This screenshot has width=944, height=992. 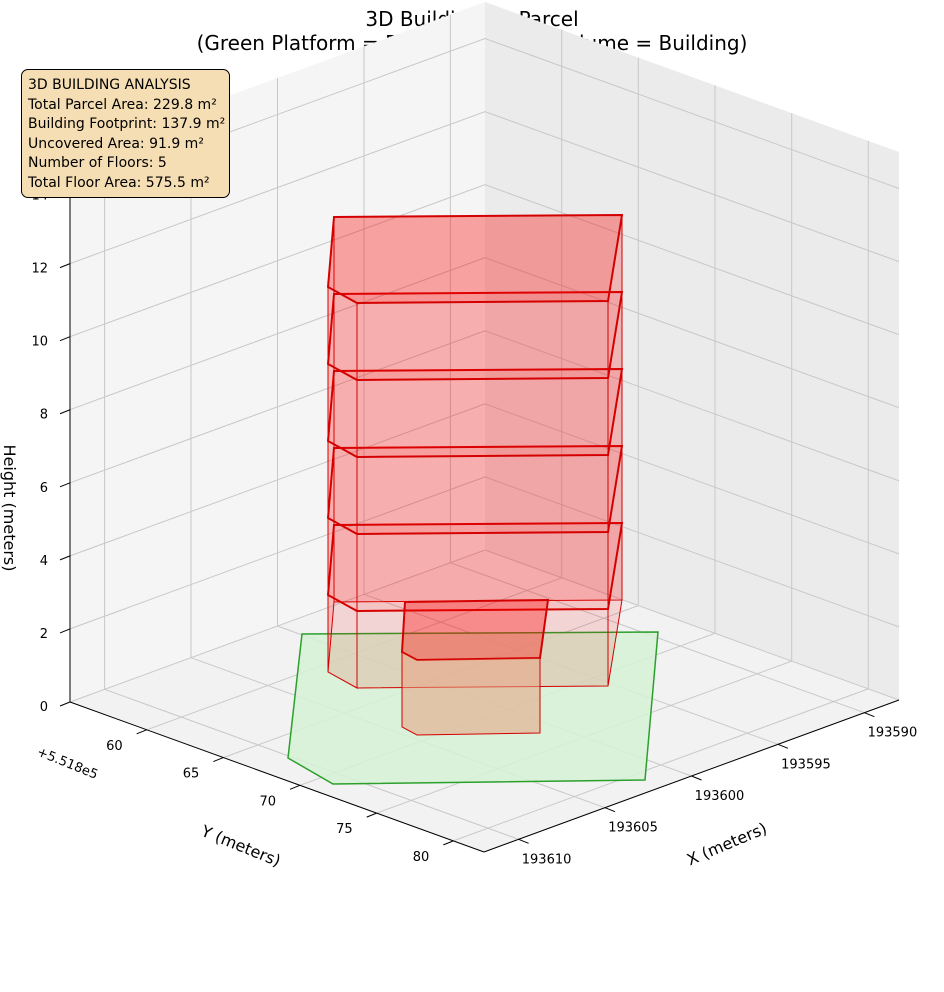 What do you see at coordinates (97, 163) in the screenshot?
I see `info-line-floors: Number of Floors: 5` at bounding box center [97, 163].